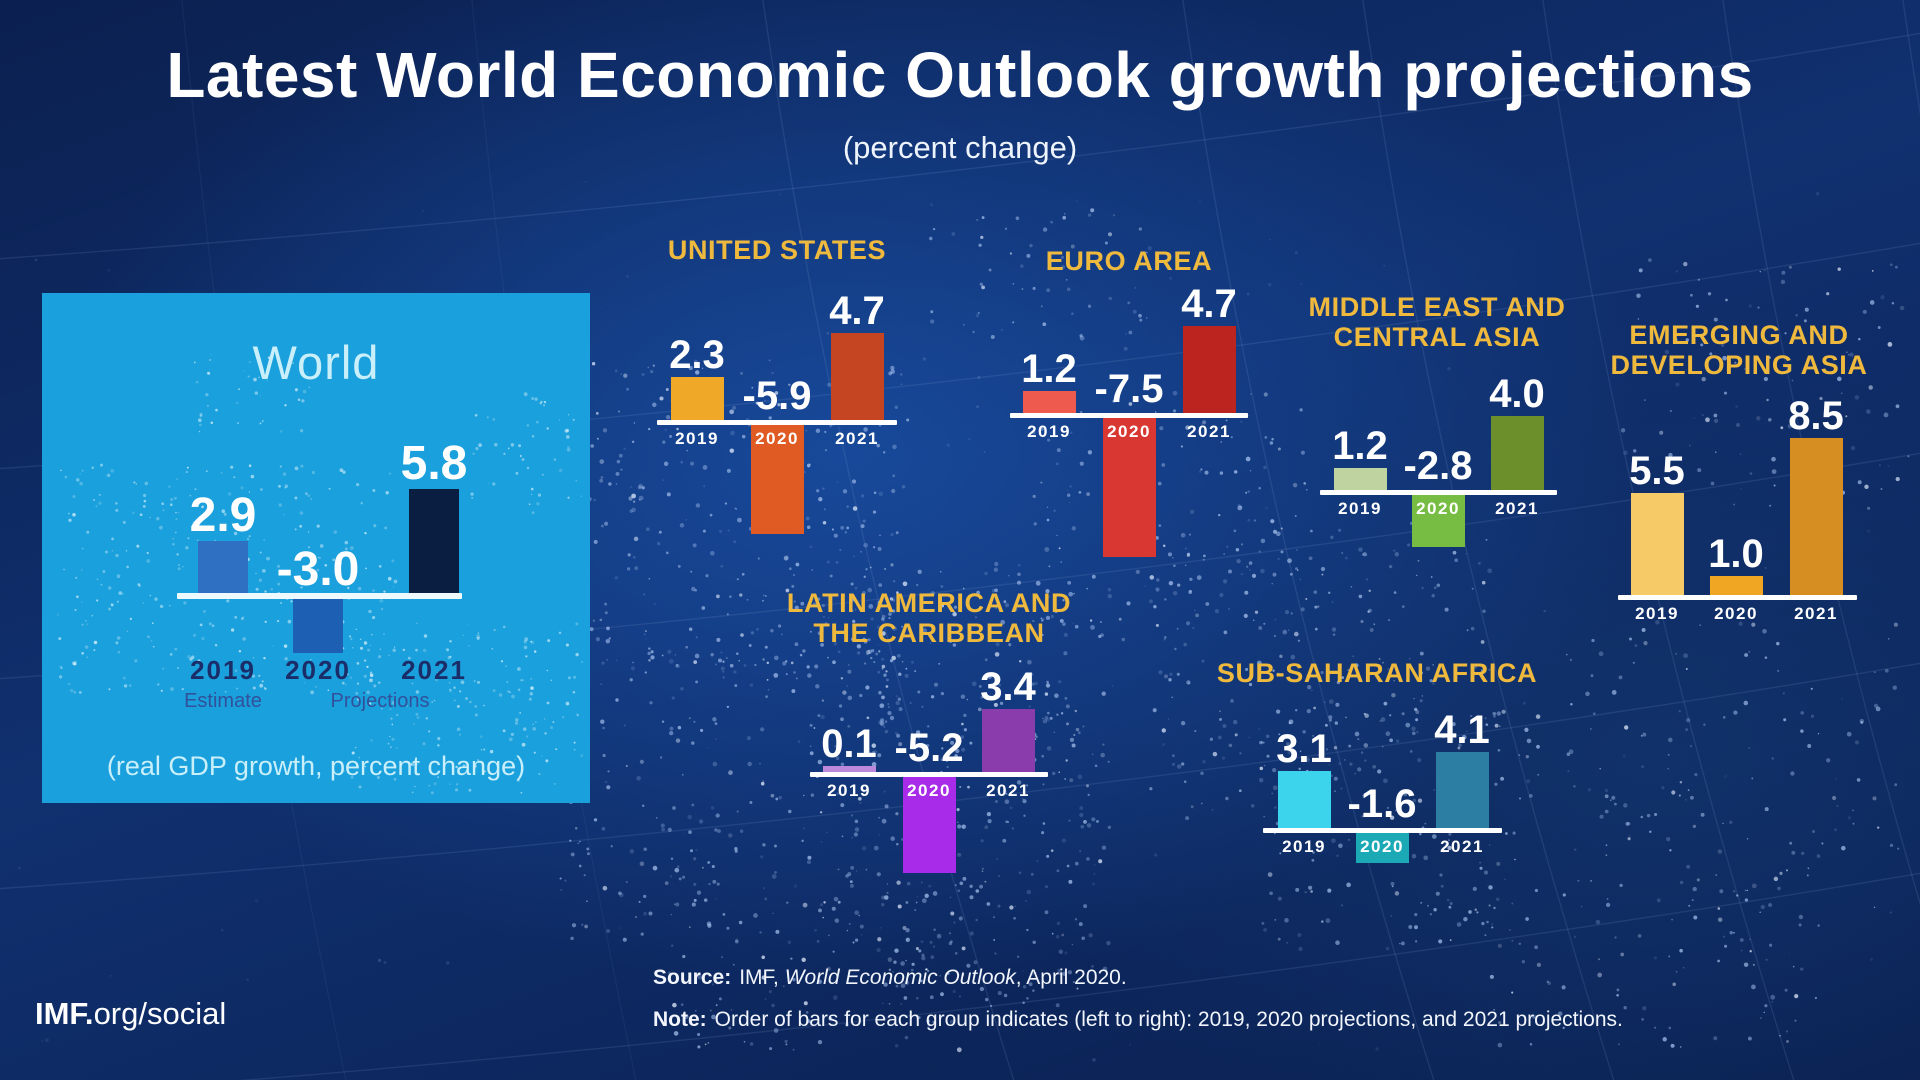 The image size is (1920, 1080). Describe the element at coordinates (1008, 740) in the screenshot. I see `bar-2021` at that location.